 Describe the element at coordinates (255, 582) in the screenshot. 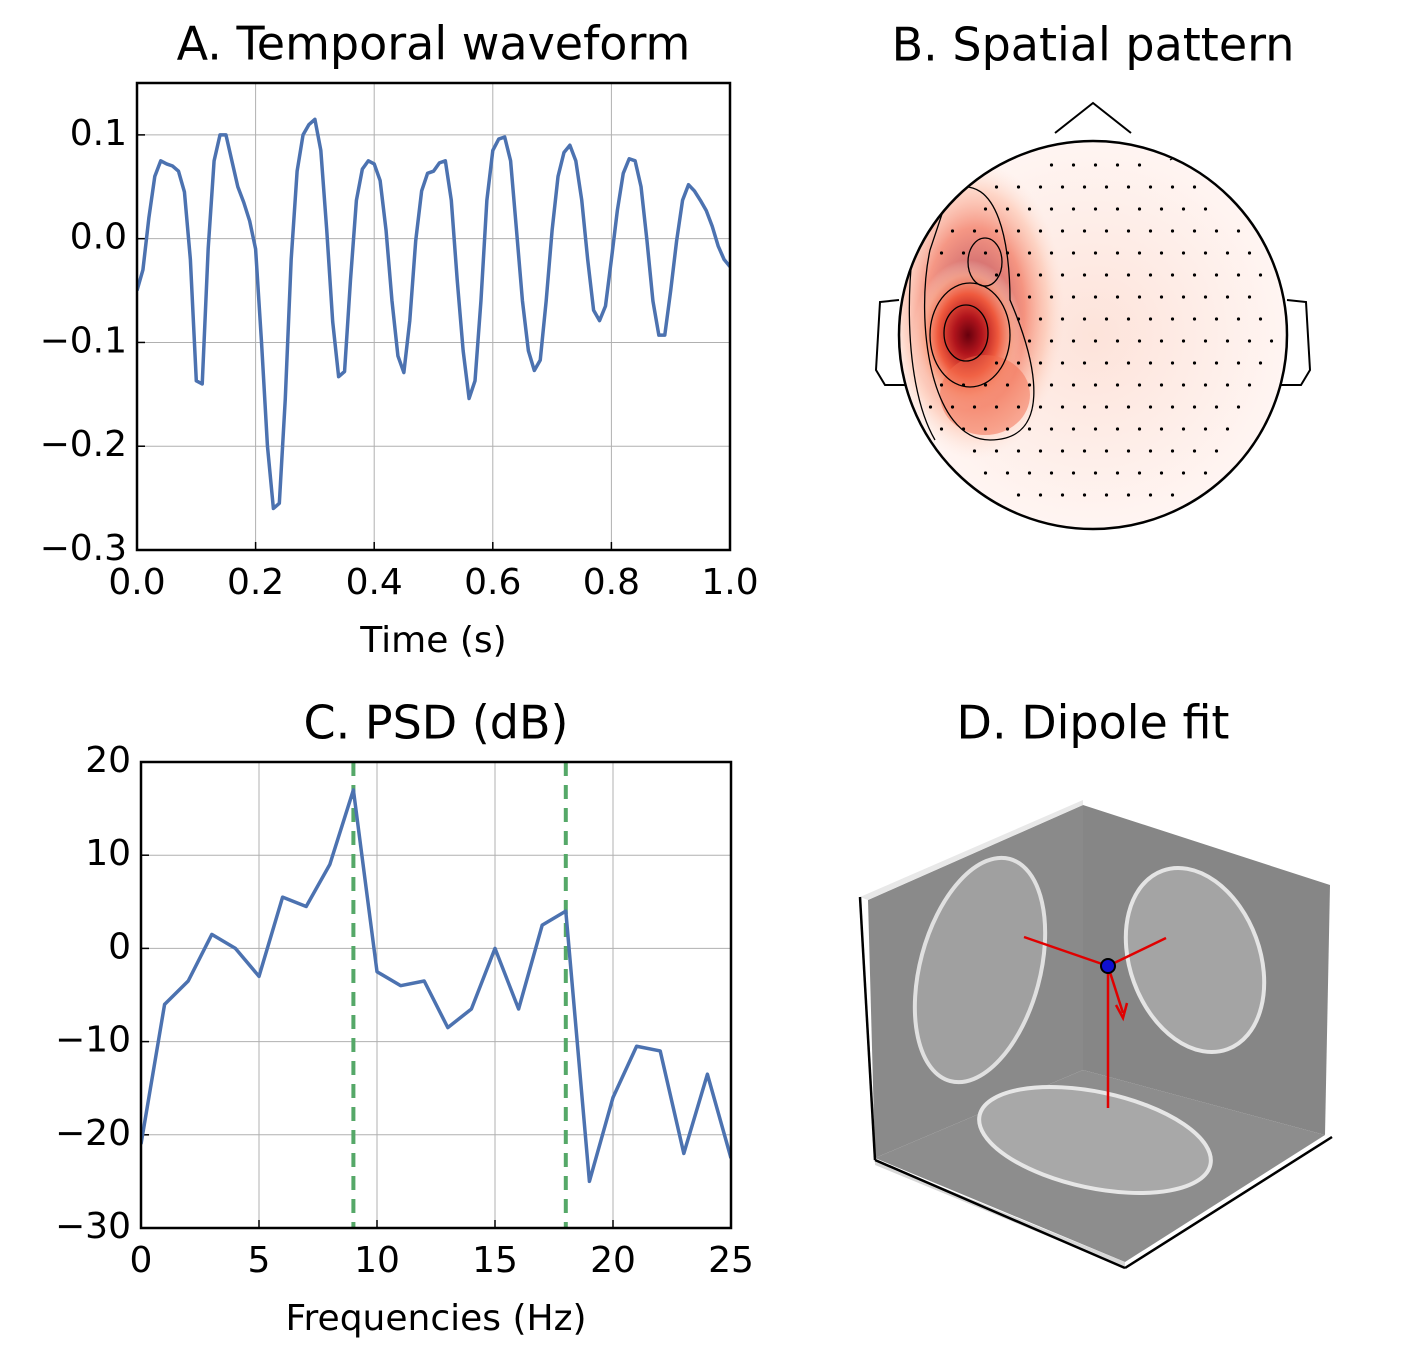

I see `x-tick-label: 0.2` at that location.